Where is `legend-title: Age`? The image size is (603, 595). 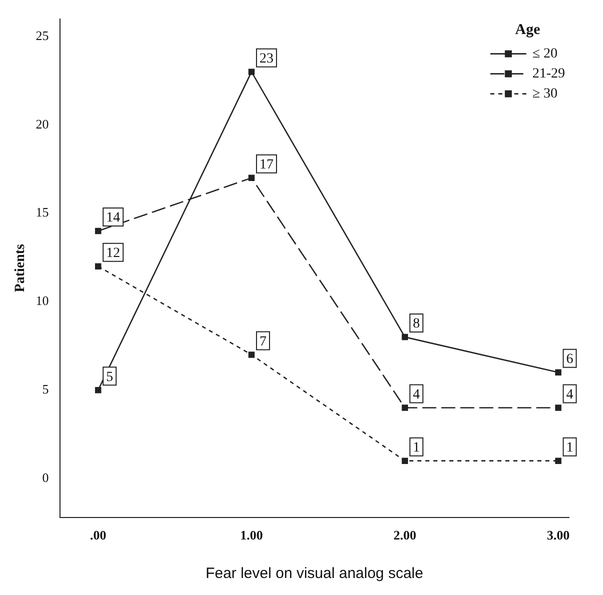 legend-title: Age is located at coordinates (527, 30).